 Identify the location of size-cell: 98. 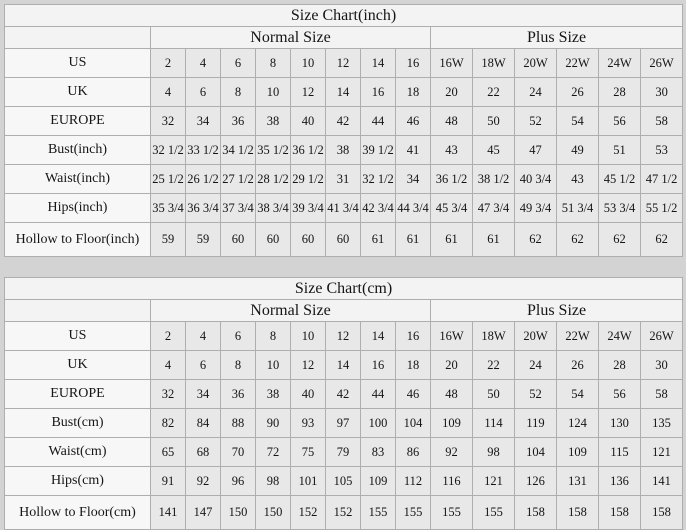
(493, 452).